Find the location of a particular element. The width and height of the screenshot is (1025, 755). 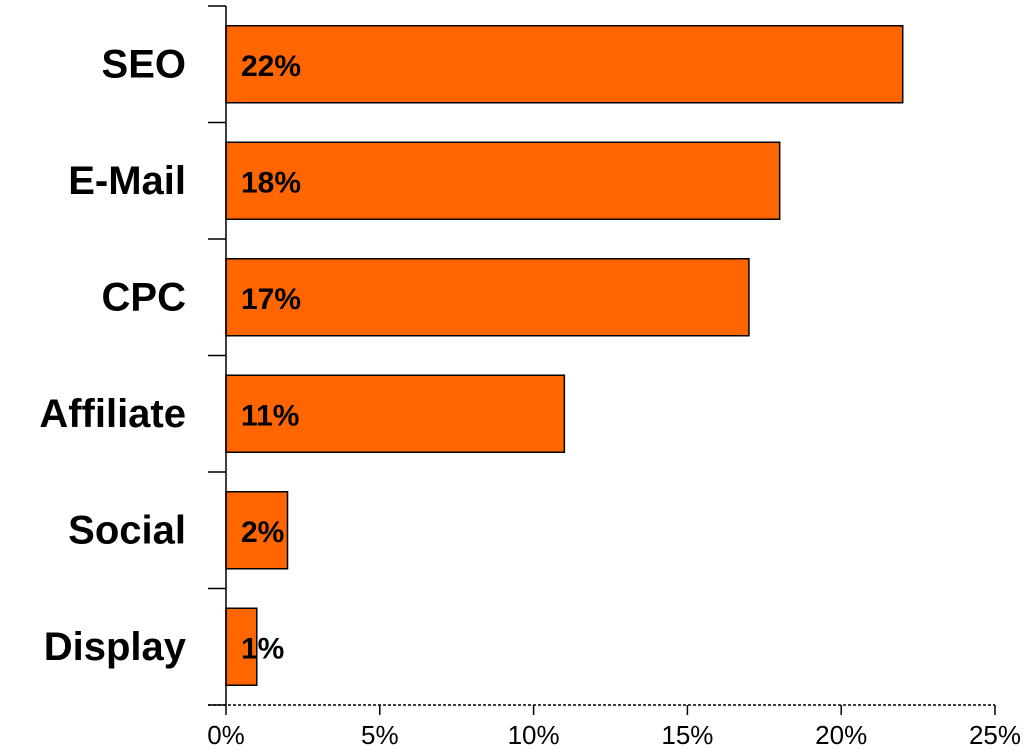

data-label-e-mail: 18% is located at coordinates (271, 182).